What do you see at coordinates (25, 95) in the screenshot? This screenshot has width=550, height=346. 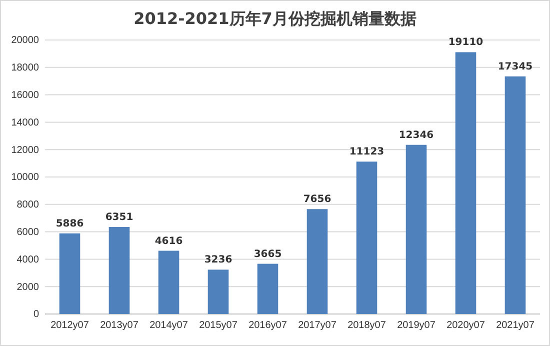 I see `y-tick-label: 16000` at bounding box center [25, 95].